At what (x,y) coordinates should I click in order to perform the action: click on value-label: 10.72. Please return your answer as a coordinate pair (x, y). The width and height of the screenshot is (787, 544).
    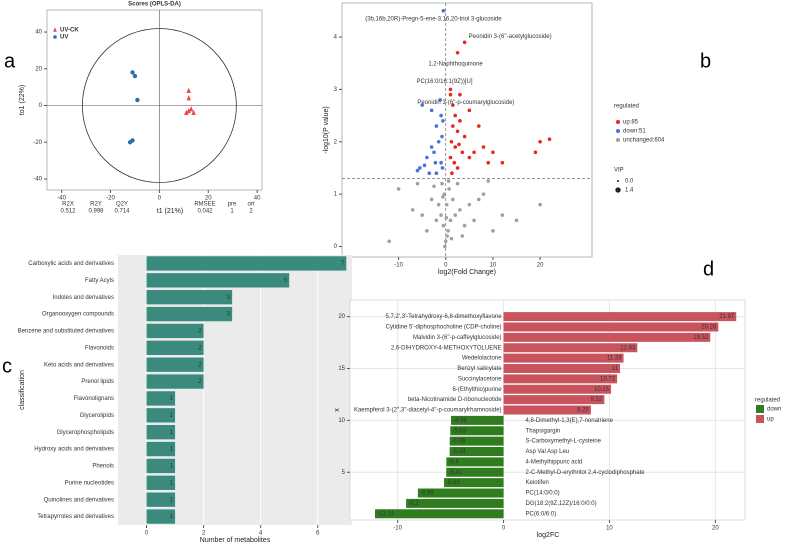
    Looking at the image, I should click on (608, 379).